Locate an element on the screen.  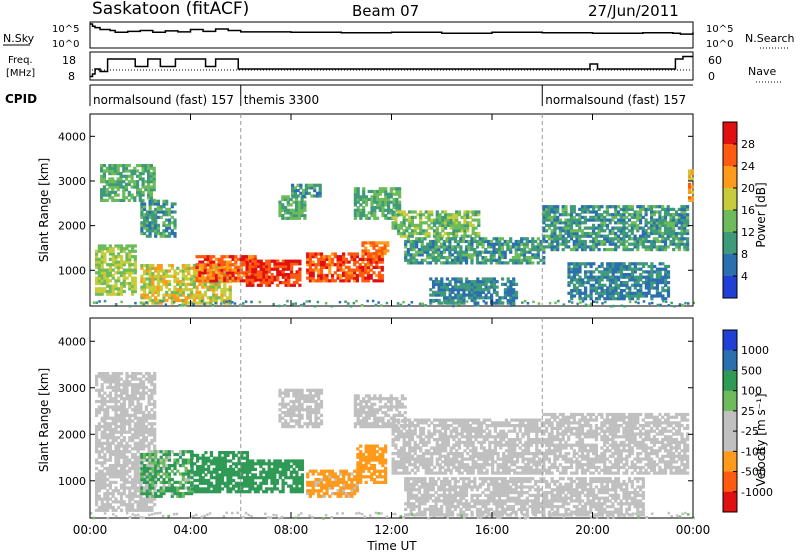
cpid-segment-label: normalsound (fast) 157 is located at coordinates (615, 100).